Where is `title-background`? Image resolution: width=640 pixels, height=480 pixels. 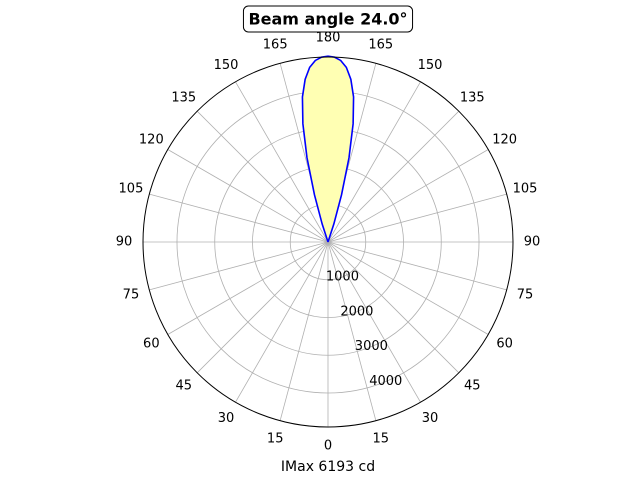
title-background is located at coordinates (328, 19).